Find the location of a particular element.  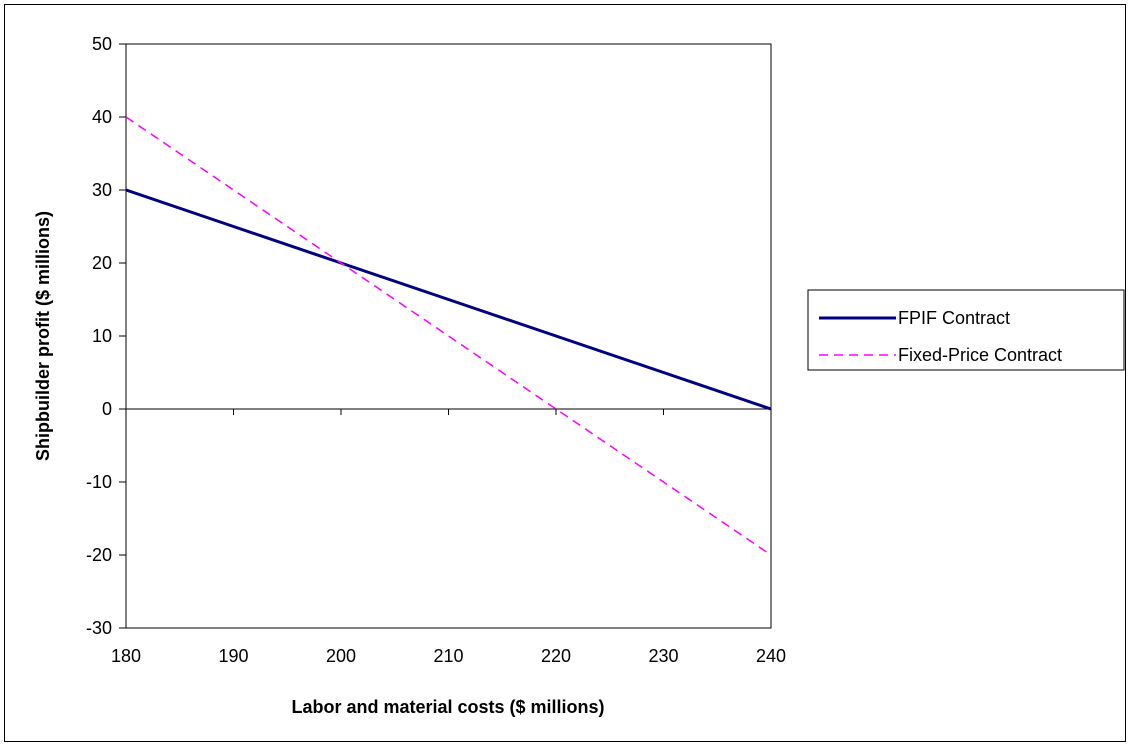

x-tick-label: 200 is located at coordinates (341, 656).